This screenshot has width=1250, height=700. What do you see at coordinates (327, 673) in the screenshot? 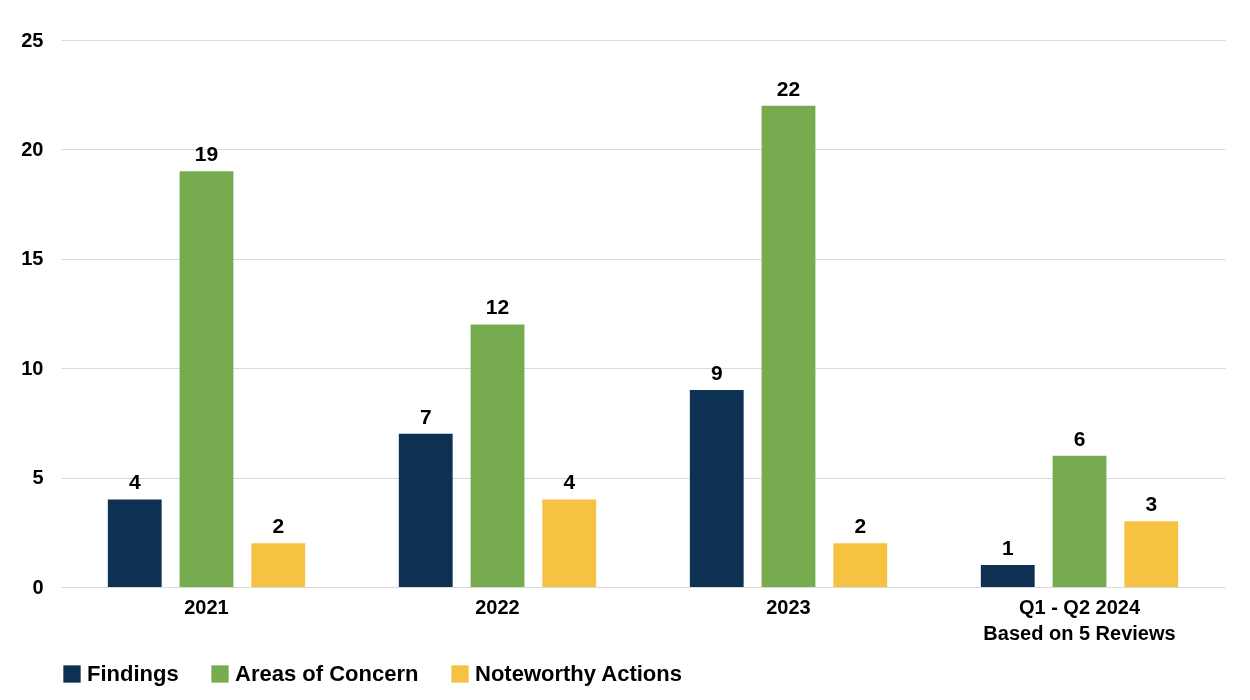
I see `legend-label: Areas of Concern` at bounding box center [327, 673].